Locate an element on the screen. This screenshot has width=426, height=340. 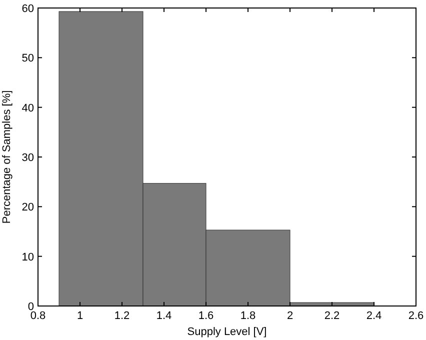
x-axis-title: Supply Level [V] is located at coordinates (227, 332).